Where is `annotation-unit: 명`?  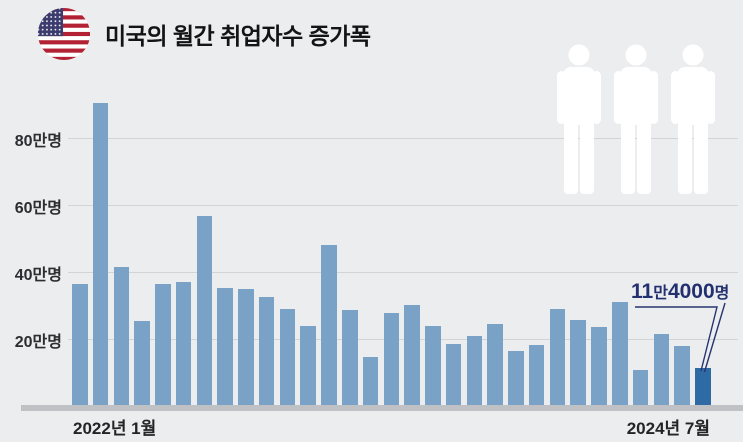 annotation-unit: 명 is located at coordinates (722, 293).